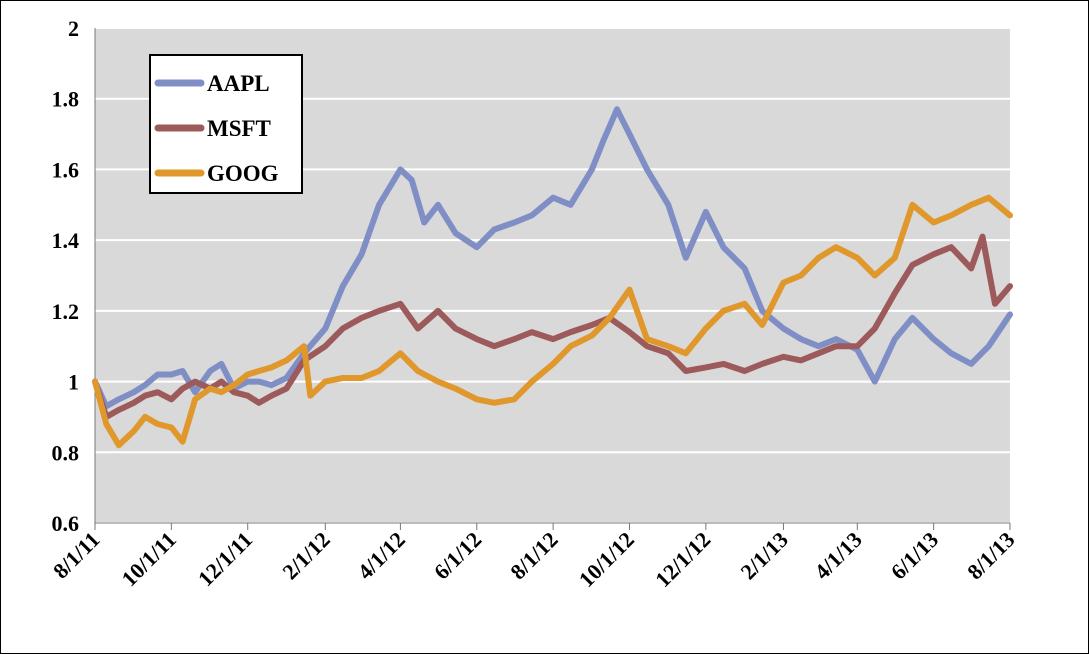  What do you see at coordinates (149, 559) in the screenshot?
I see `x-tick-label: 10/1/11` at bounding box center [149, 559].